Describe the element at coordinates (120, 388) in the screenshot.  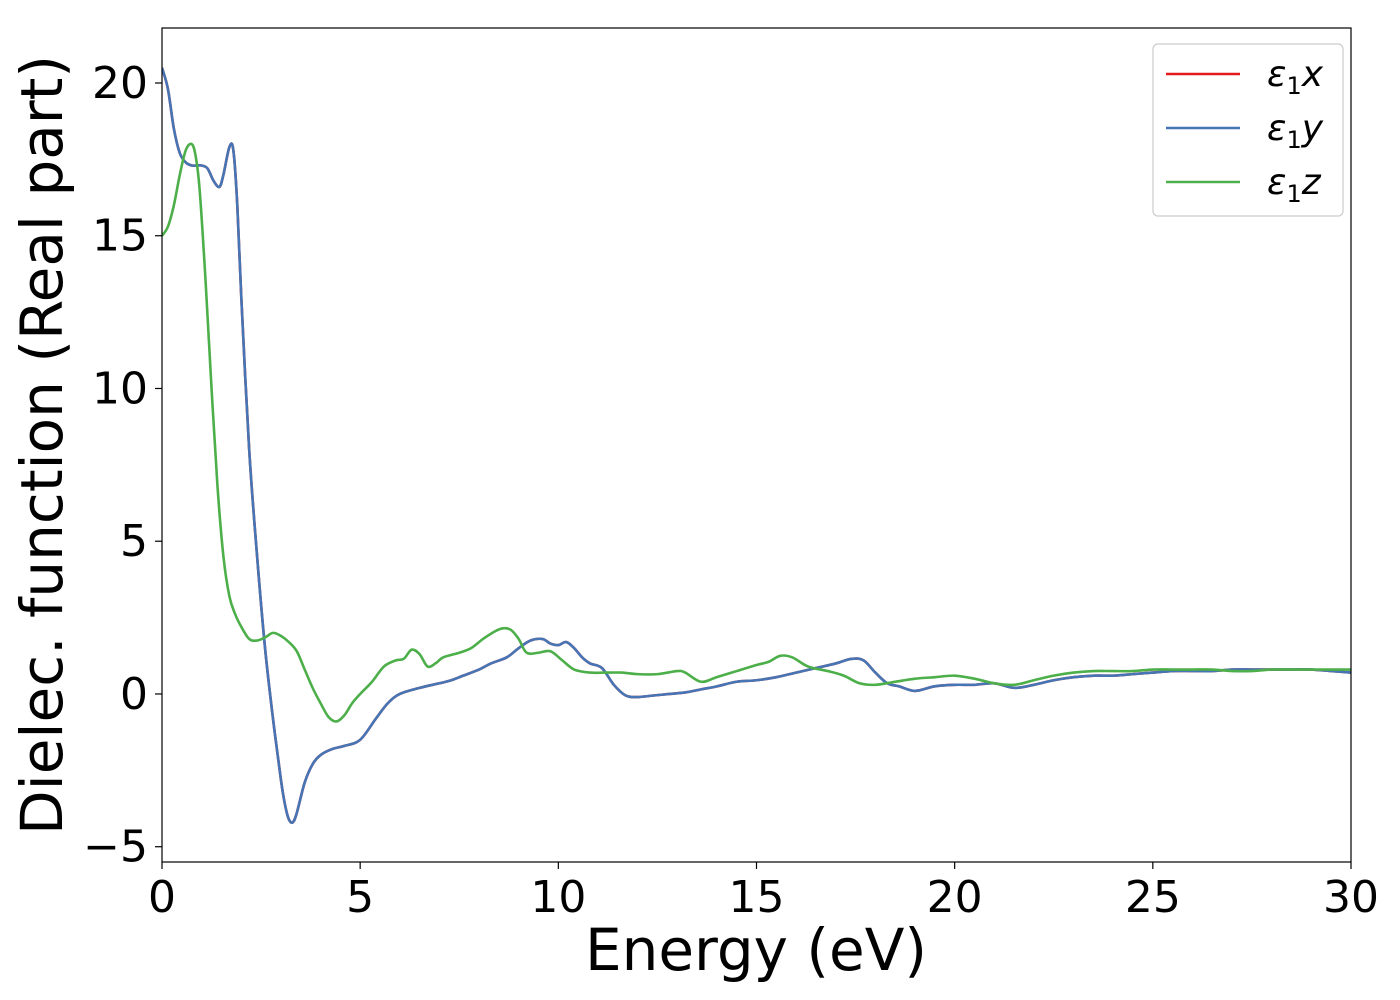
I see `y-tick-label: 10` at that location.